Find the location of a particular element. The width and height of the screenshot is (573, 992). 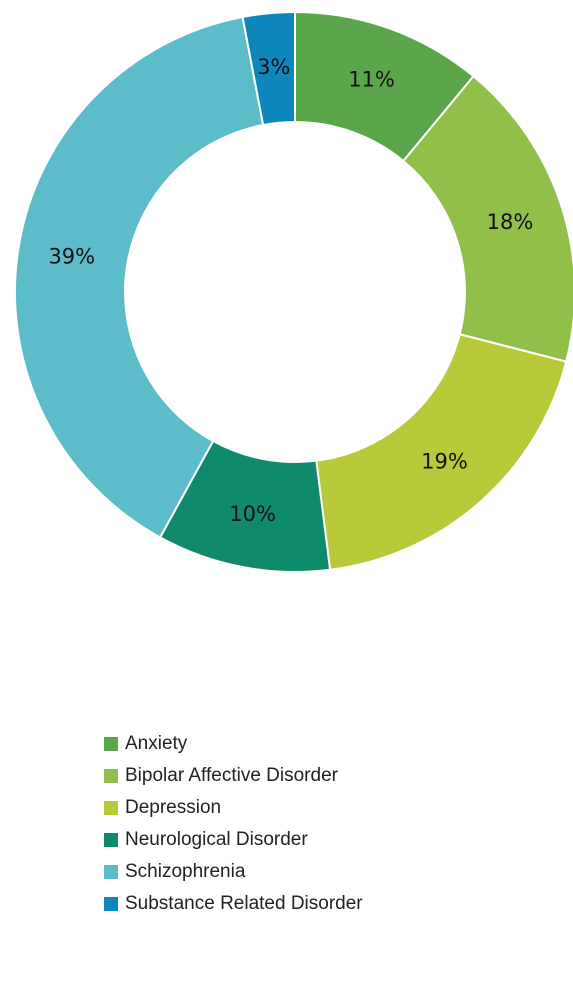

legend-item-bipolar-affective-disorder: Bipolar Affective Disorder is located at coordinates (233, 776).